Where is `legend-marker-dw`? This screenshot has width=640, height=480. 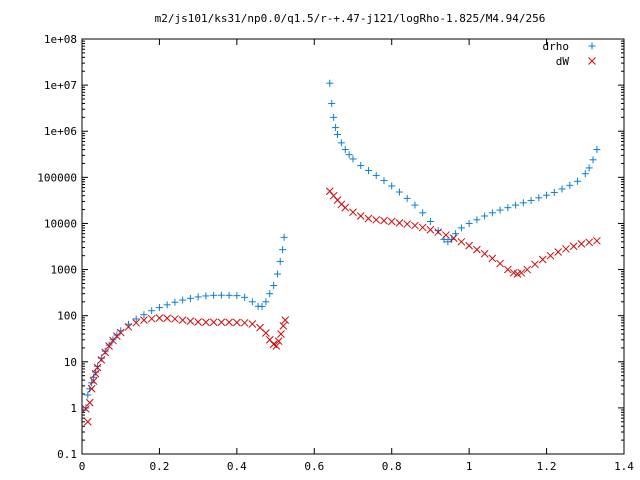 legend-marker-dw is located at coordinates (592, 61).